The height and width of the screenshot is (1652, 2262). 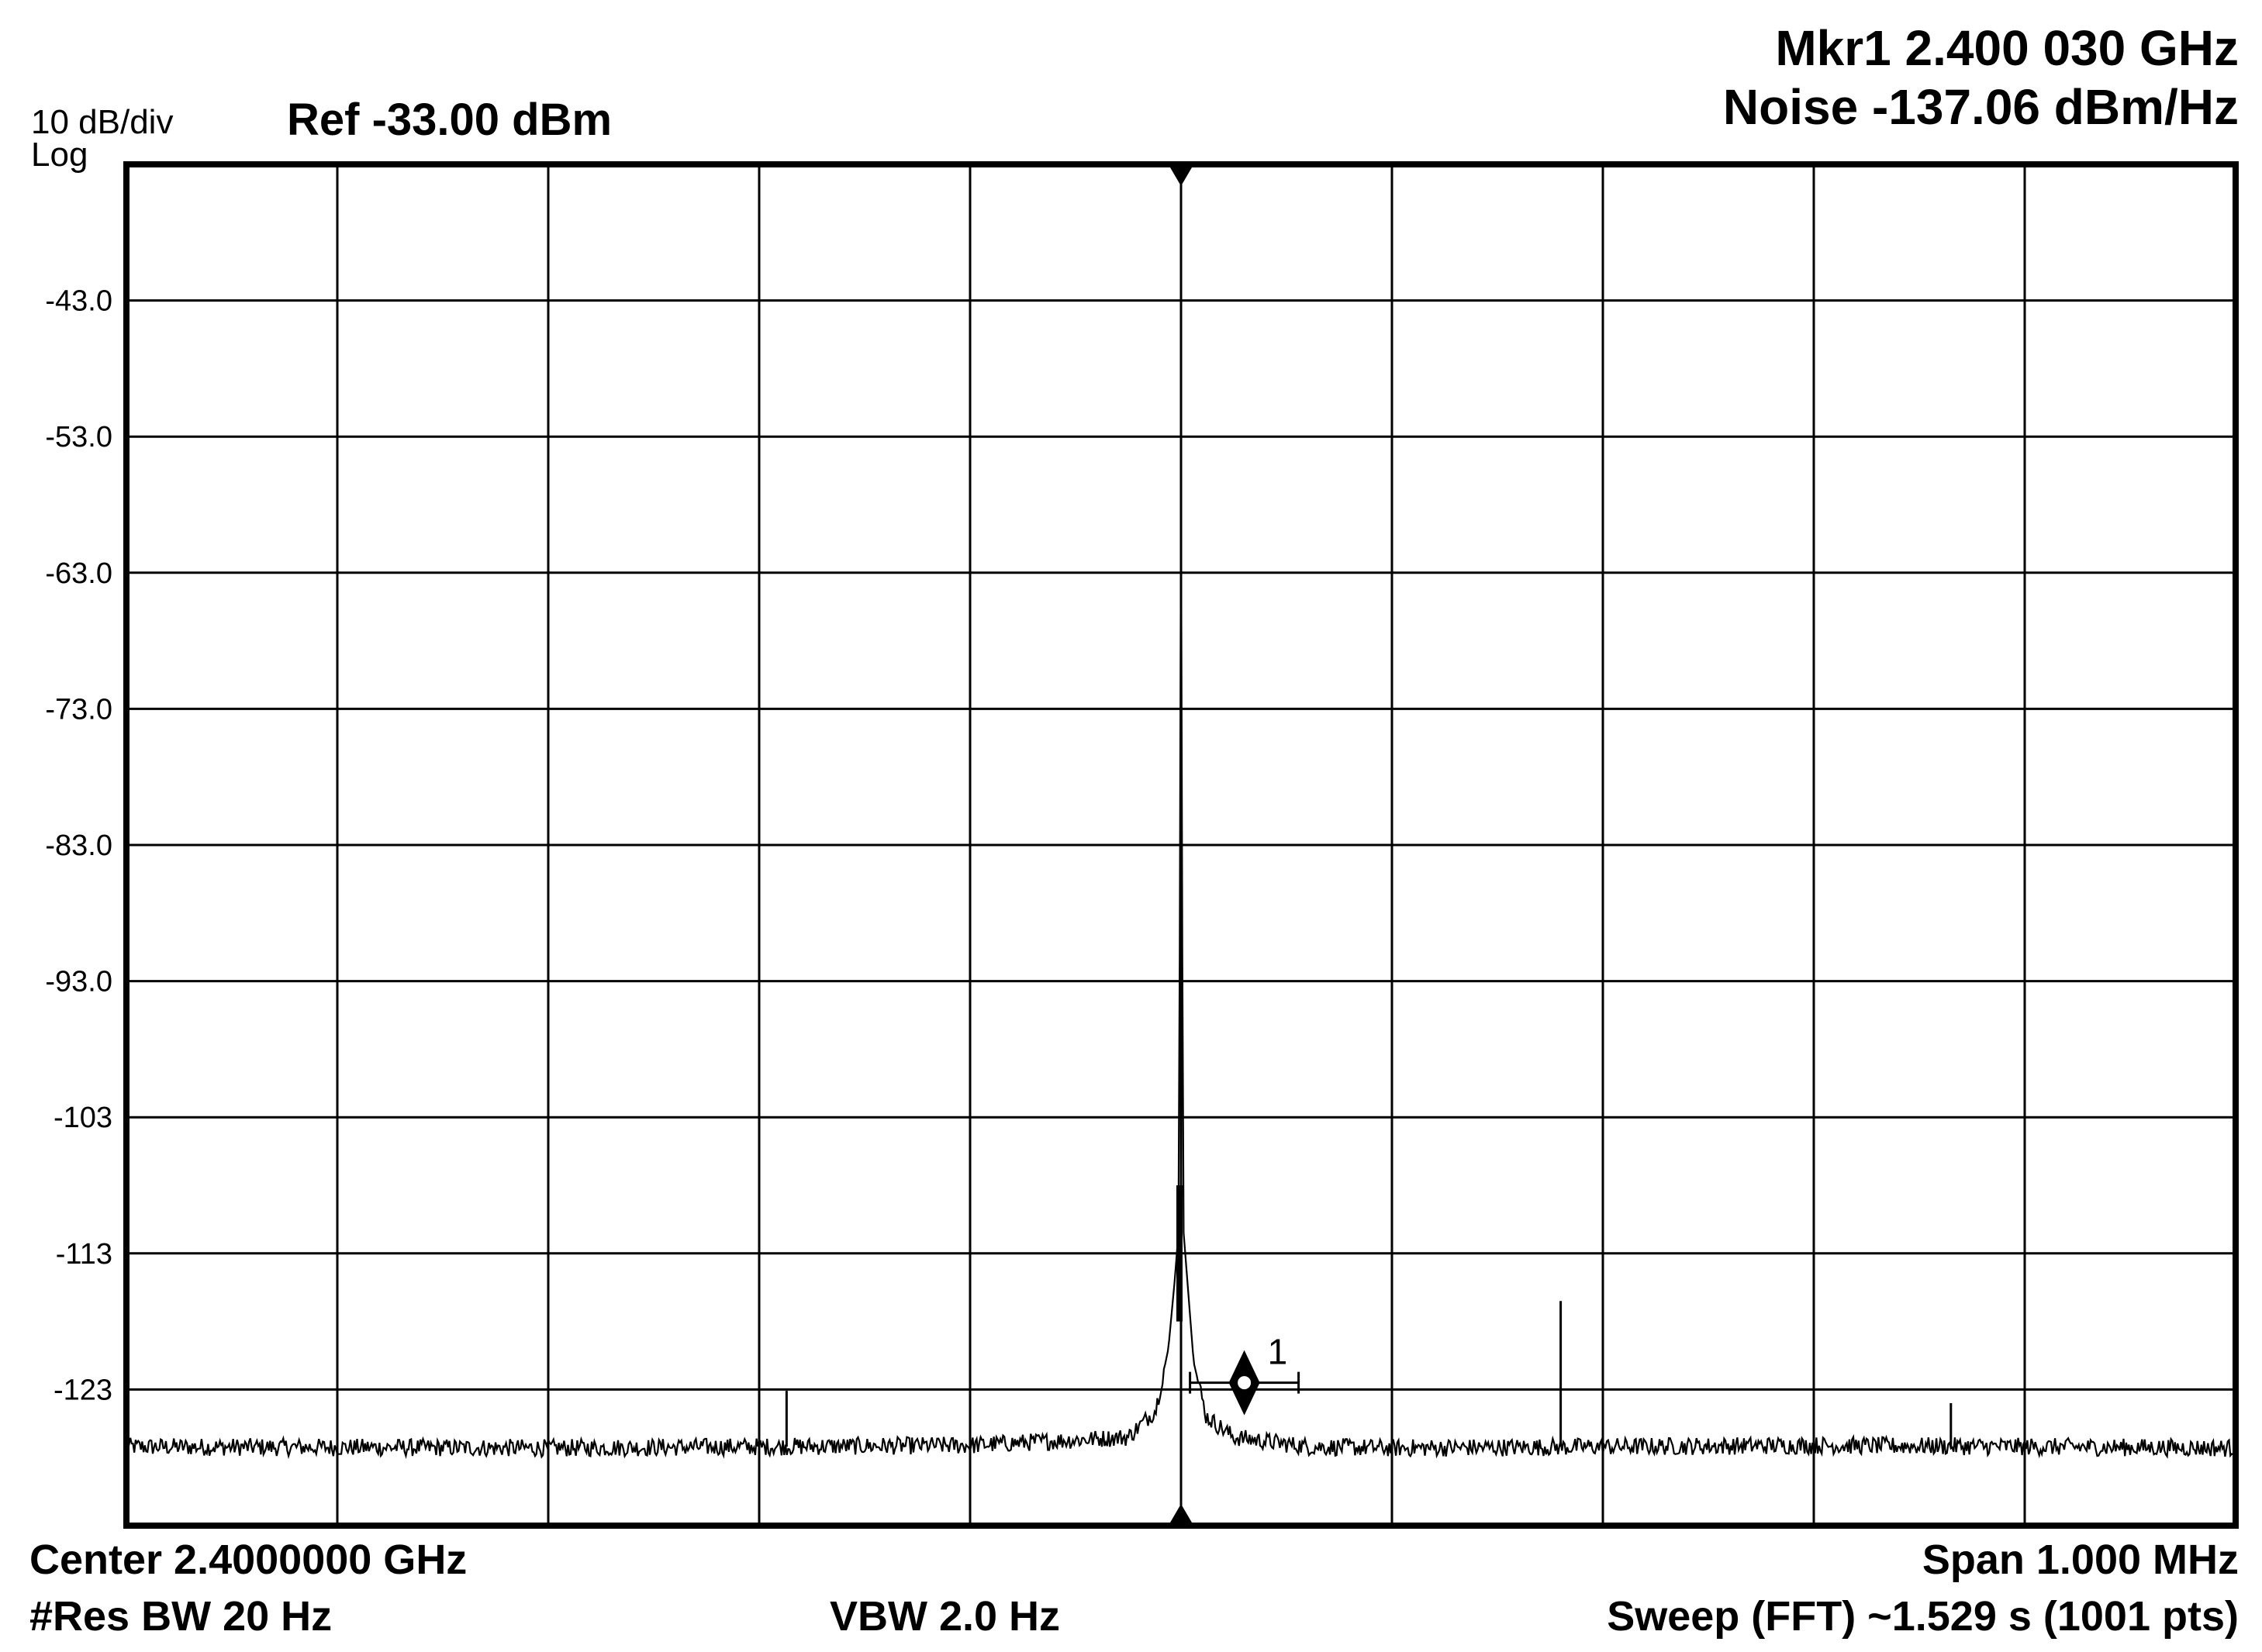 What do you see at coordinates (78, 982) in the screenshot?
I see `y-tick-label: -93.0` at bounding box center [78, 982].